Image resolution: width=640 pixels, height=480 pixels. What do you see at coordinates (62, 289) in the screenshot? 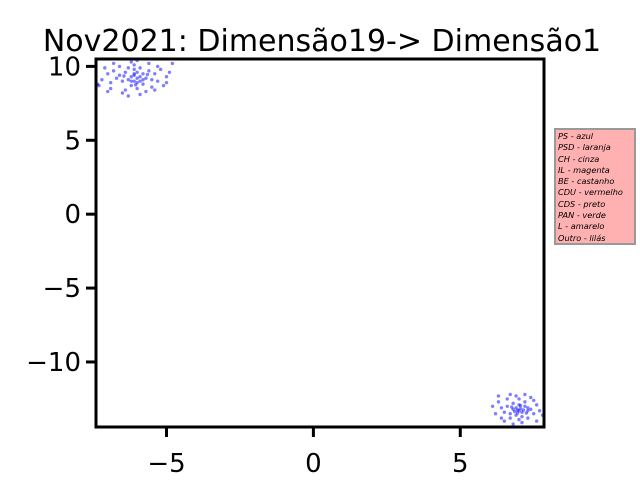
I see `y-tick-label: −5` at bounding box center [62, 289].